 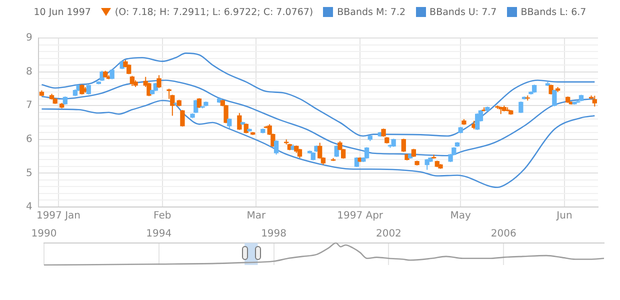 What do you see at coordinates (159, 234) in the screenshot?
I see `x-tick-label: 1994` at bounding box center [159, 234].